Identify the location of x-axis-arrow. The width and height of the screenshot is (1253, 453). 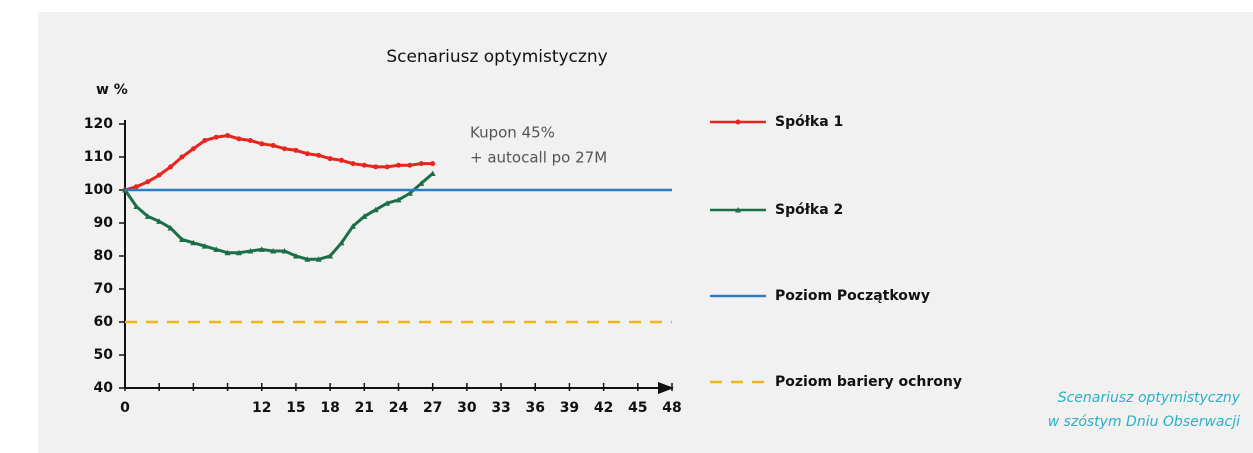
(666, 388).